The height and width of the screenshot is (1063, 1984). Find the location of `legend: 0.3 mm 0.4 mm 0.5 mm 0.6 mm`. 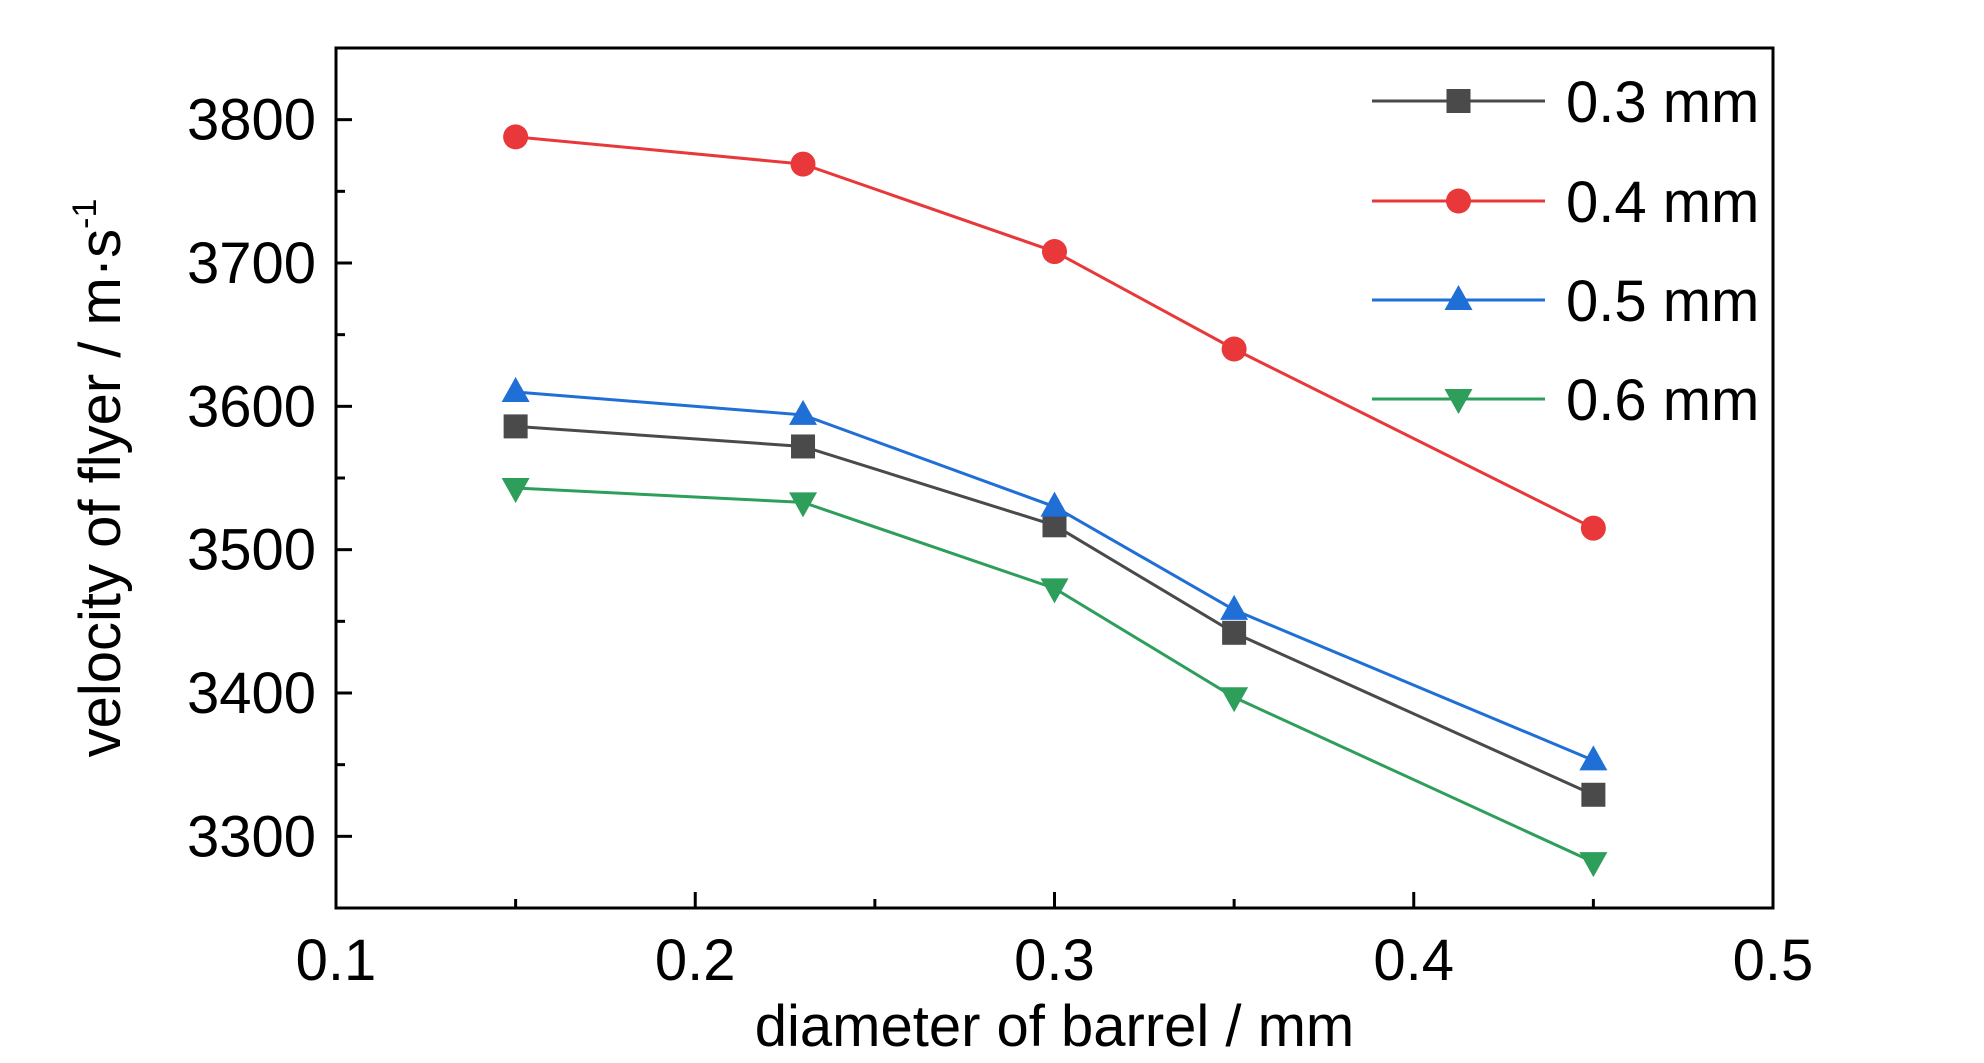

legend: 0.3 mm 0.4 mm 0.5 mm 0.6 mm is located at coordinates (1565, 251).